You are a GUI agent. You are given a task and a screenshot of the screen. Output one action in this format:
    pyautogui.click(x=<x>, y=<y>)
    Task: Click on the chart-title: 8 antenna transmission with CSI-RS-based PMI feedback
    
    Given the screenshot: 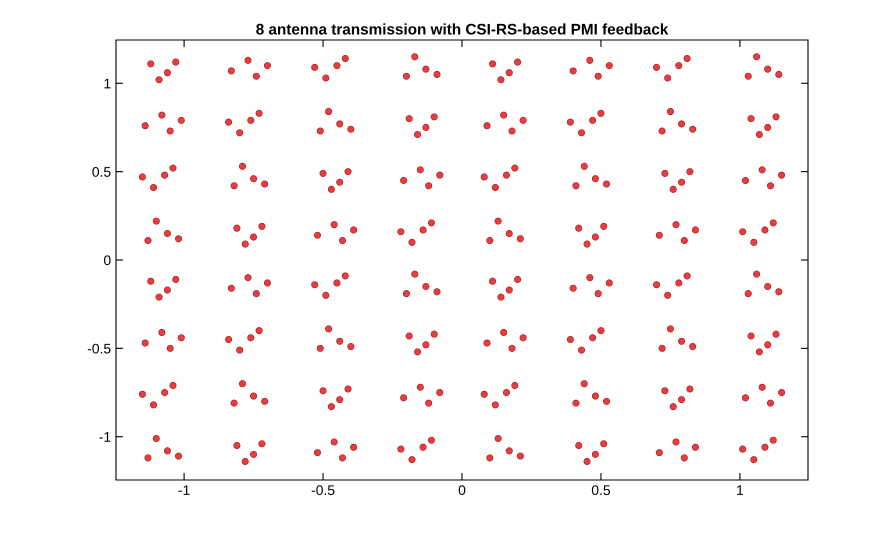 What is the action you would take?
    pyautogui.click(x=462, y=29)
    